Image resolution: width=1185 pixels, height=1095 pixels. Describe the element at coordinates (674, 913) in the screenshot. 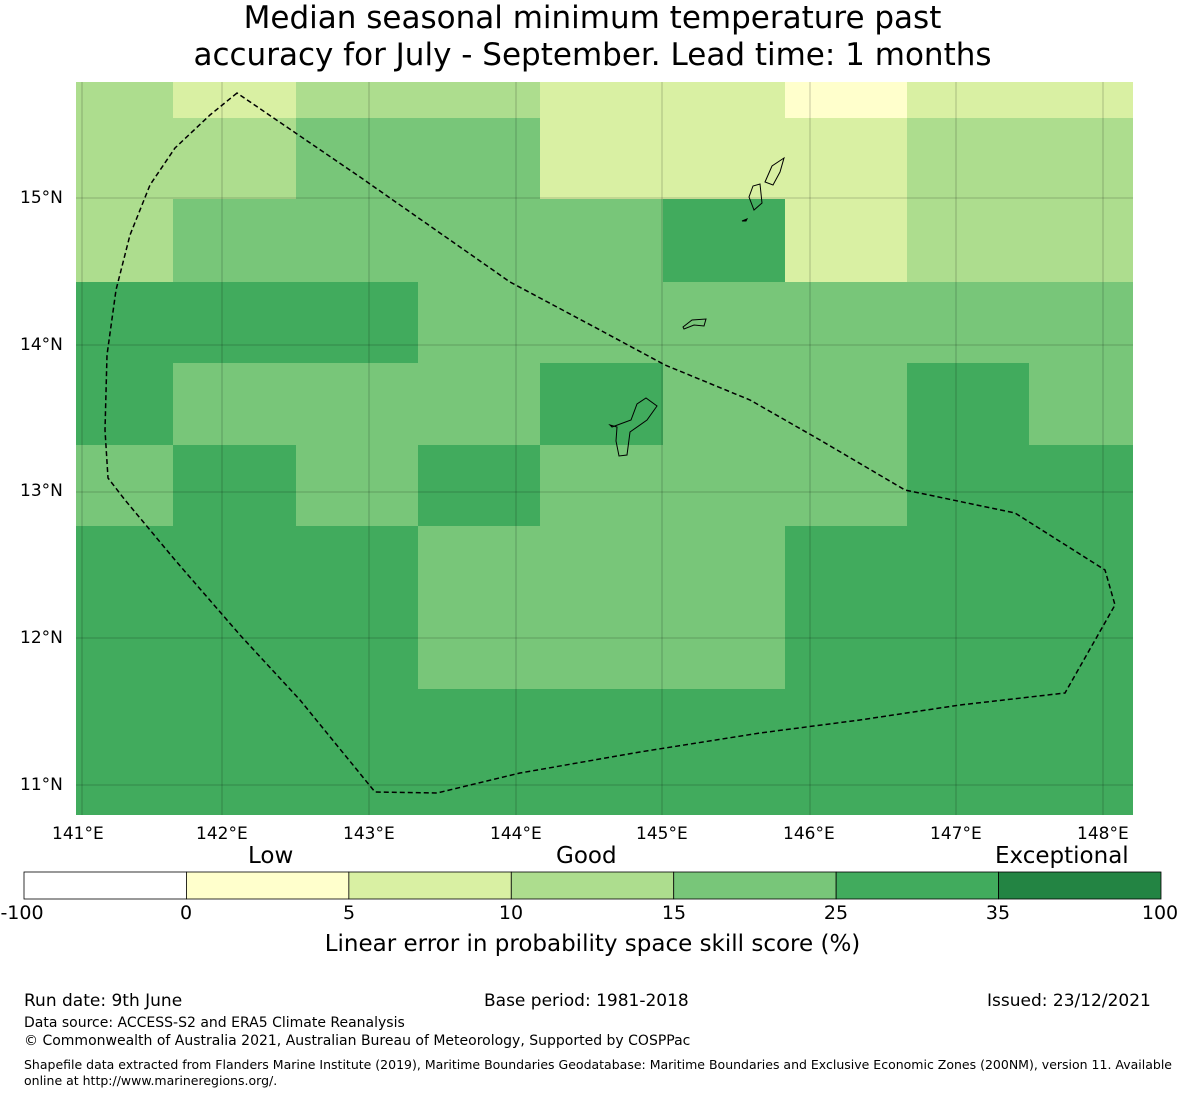

I see `colorbar-tick: 15` at that location.